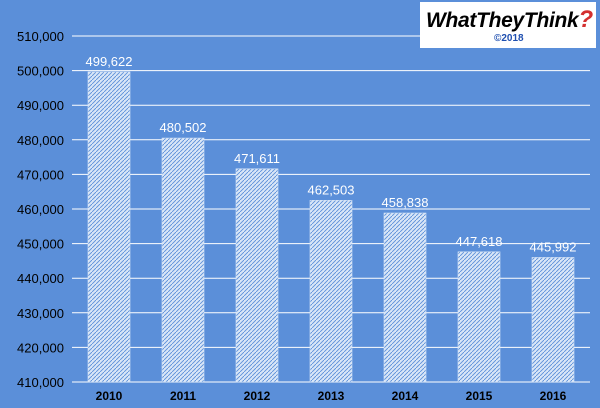 This screenshot has width=600, height=408. What do you see at coordinates (40, 278) in the screenshot?
I see `y-tick-label: 440,000` at bounding box center [40, 278].